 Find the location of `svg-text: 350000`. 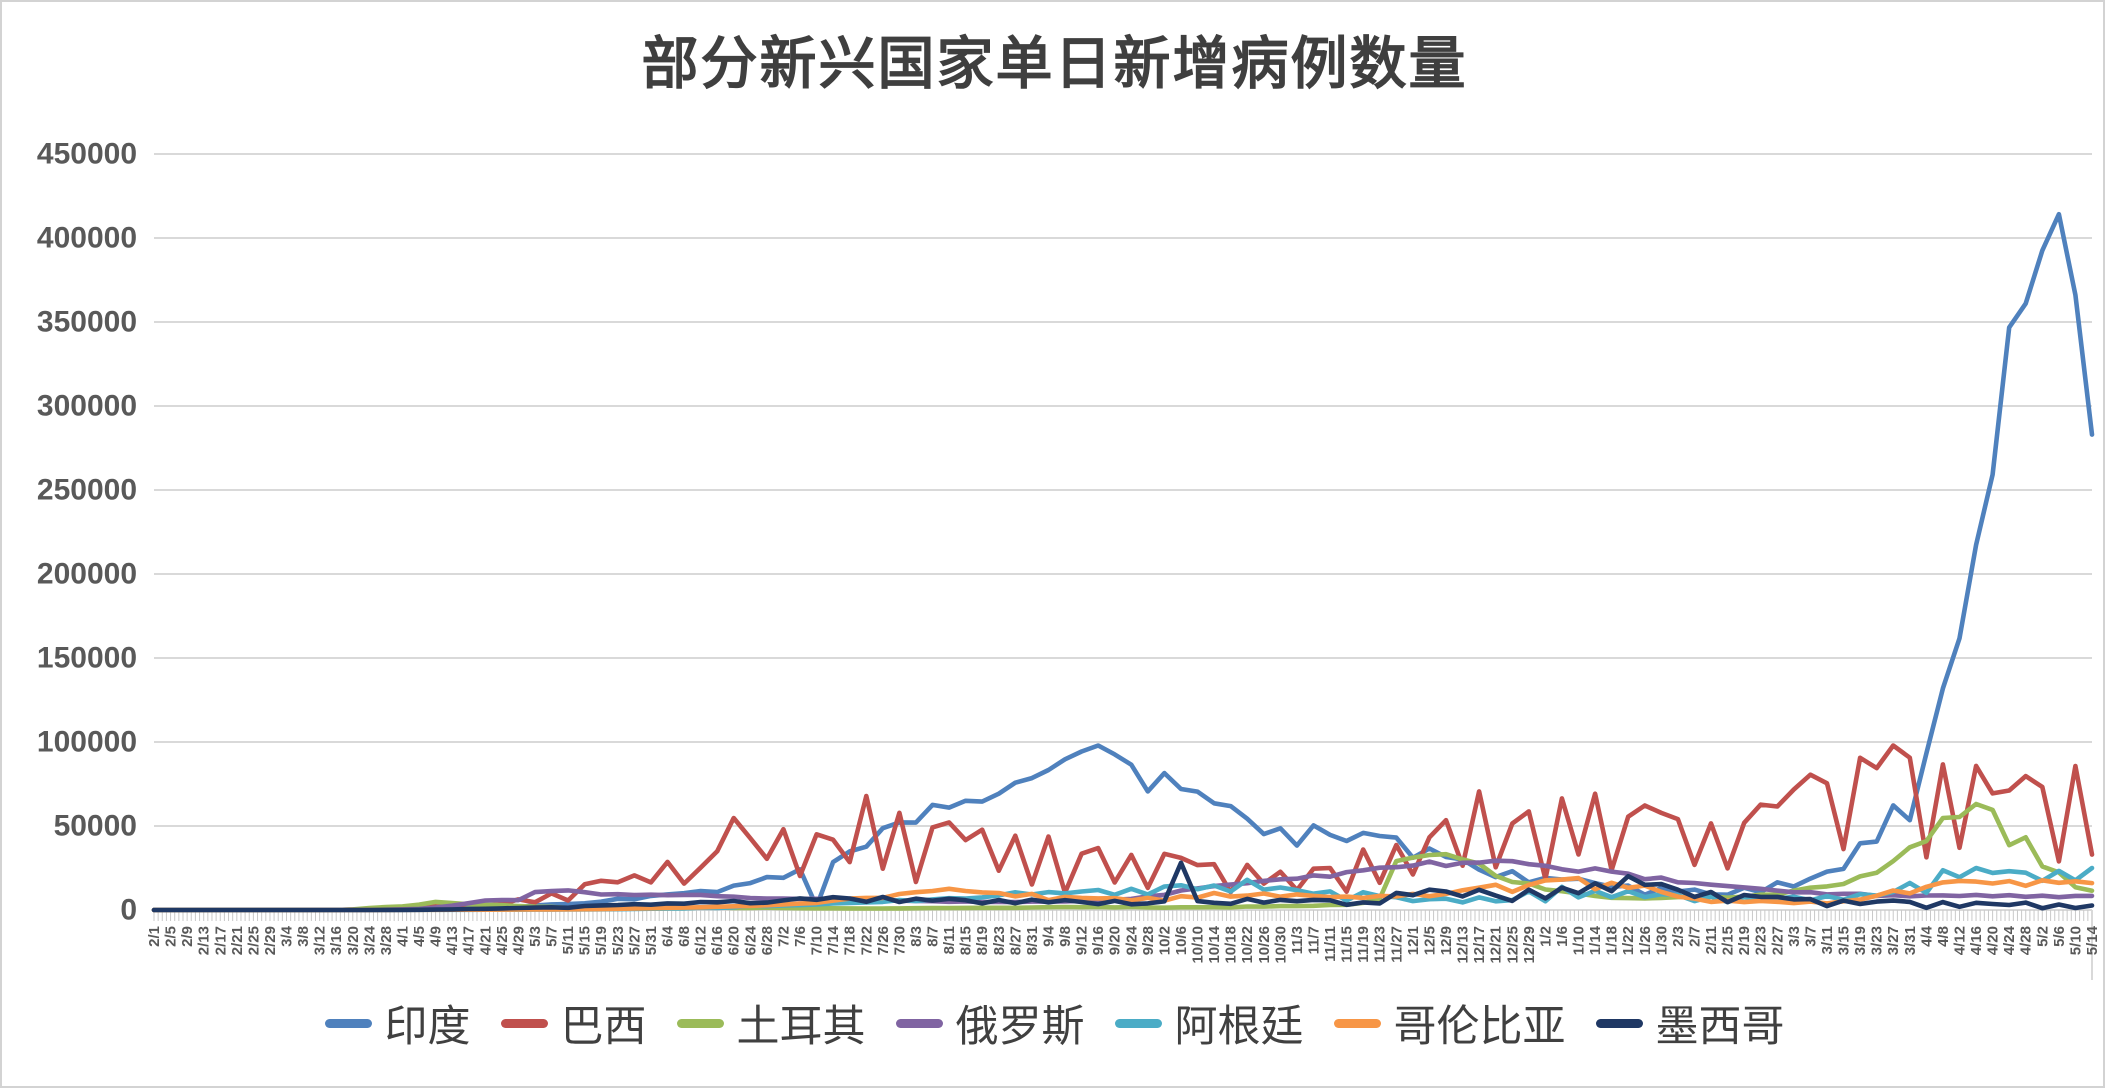

svg-text: 350000 is located at coordinates (87, 322).